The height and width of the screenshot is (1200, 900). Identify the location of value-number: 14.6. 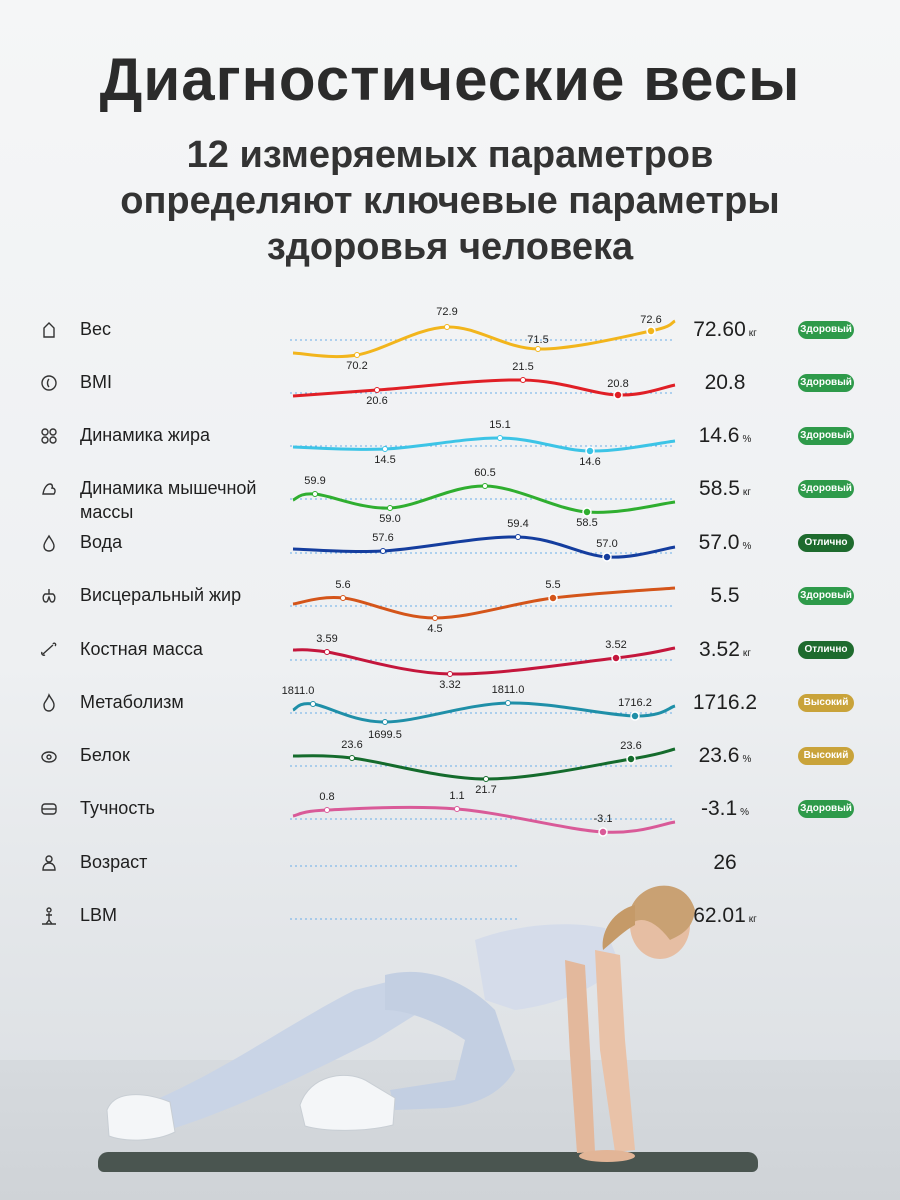
(719, 435).